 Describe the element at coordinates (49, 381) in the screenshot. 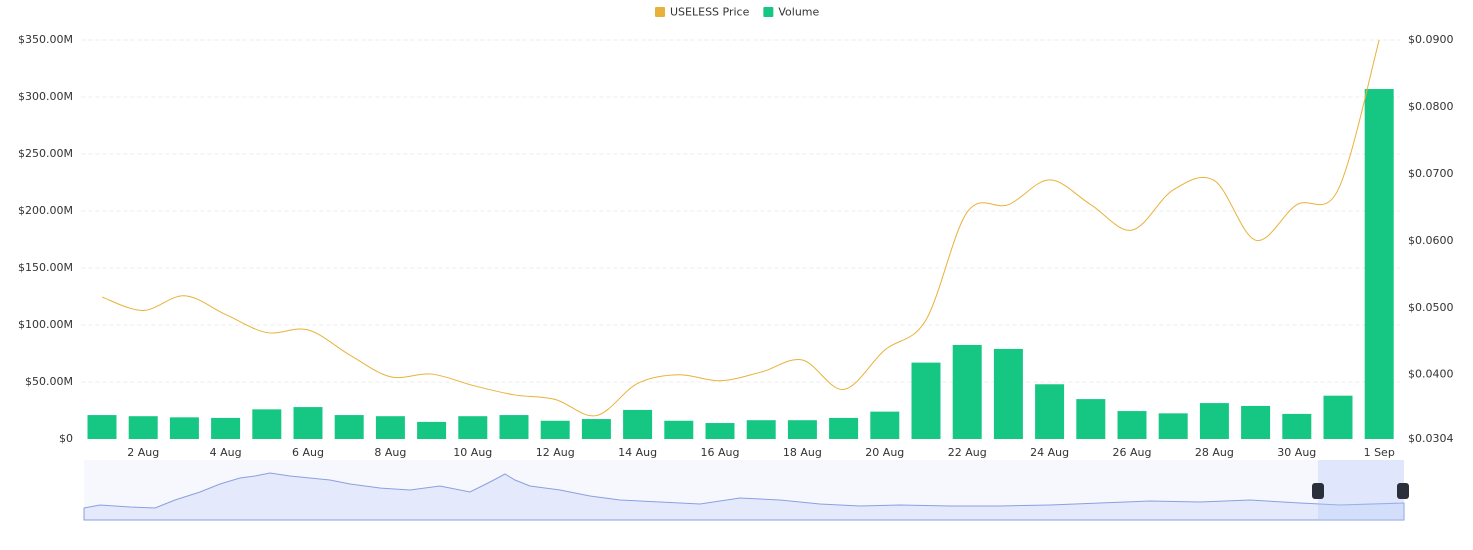

I see `y-tick-label: $50.00M` at that location.